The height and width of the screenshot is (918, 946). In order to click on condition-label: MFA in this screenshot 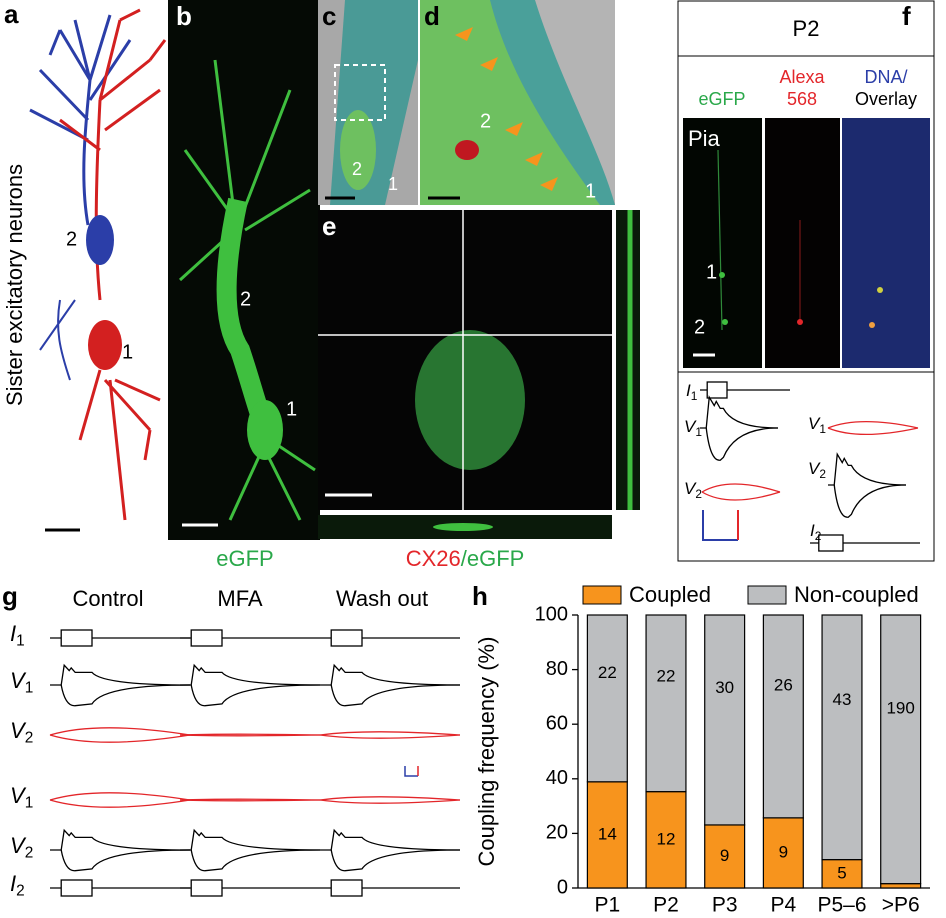, I will do `click(240, 598)`.